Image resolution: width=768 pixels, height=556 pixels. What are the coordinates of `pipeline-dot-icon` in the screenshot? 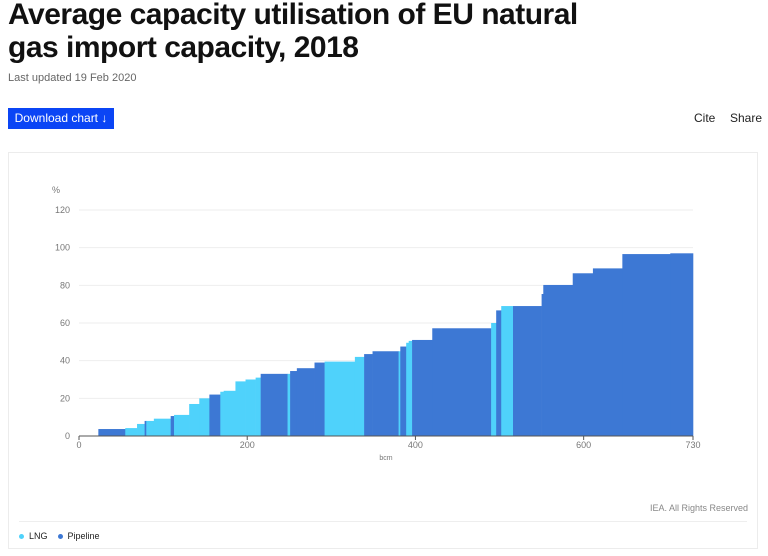 It's located at (60, 536).